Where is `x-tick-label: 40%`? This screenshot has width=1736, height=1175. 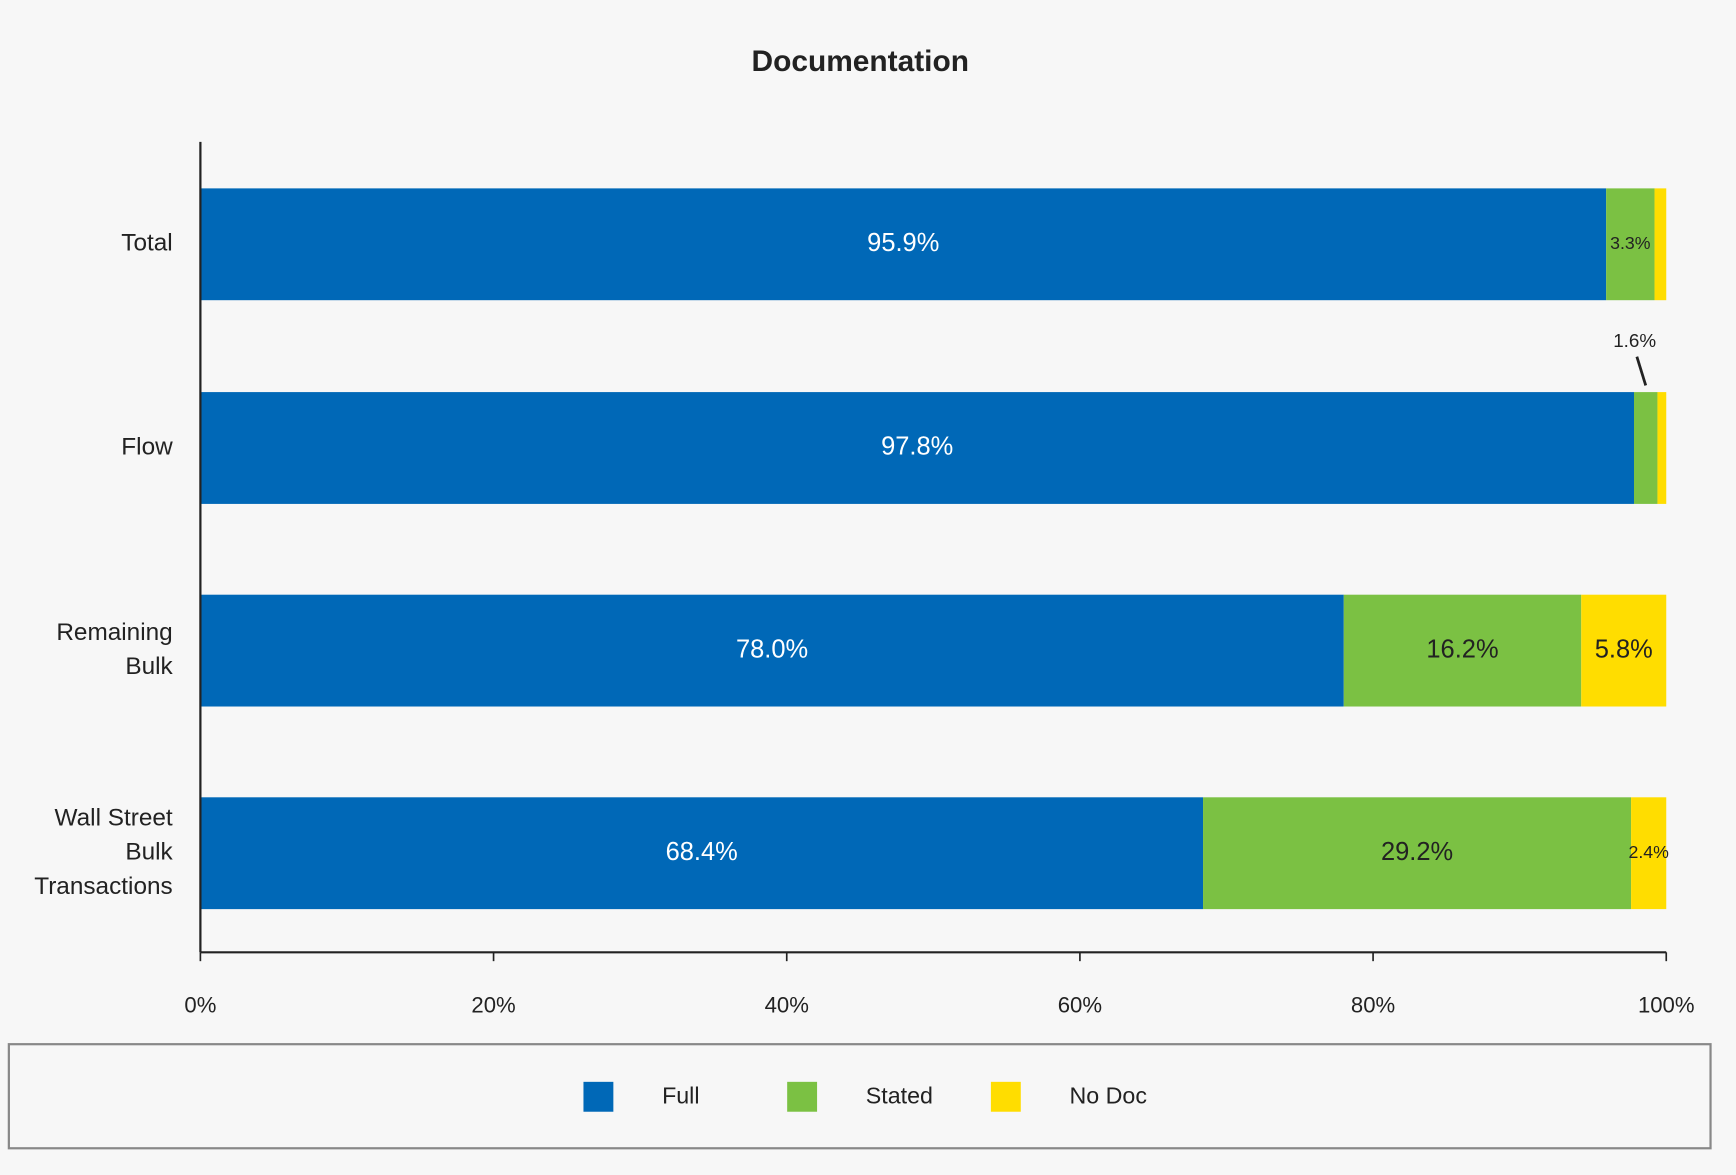
x-tick-label: 40% is located at coordinates (787, 1004).